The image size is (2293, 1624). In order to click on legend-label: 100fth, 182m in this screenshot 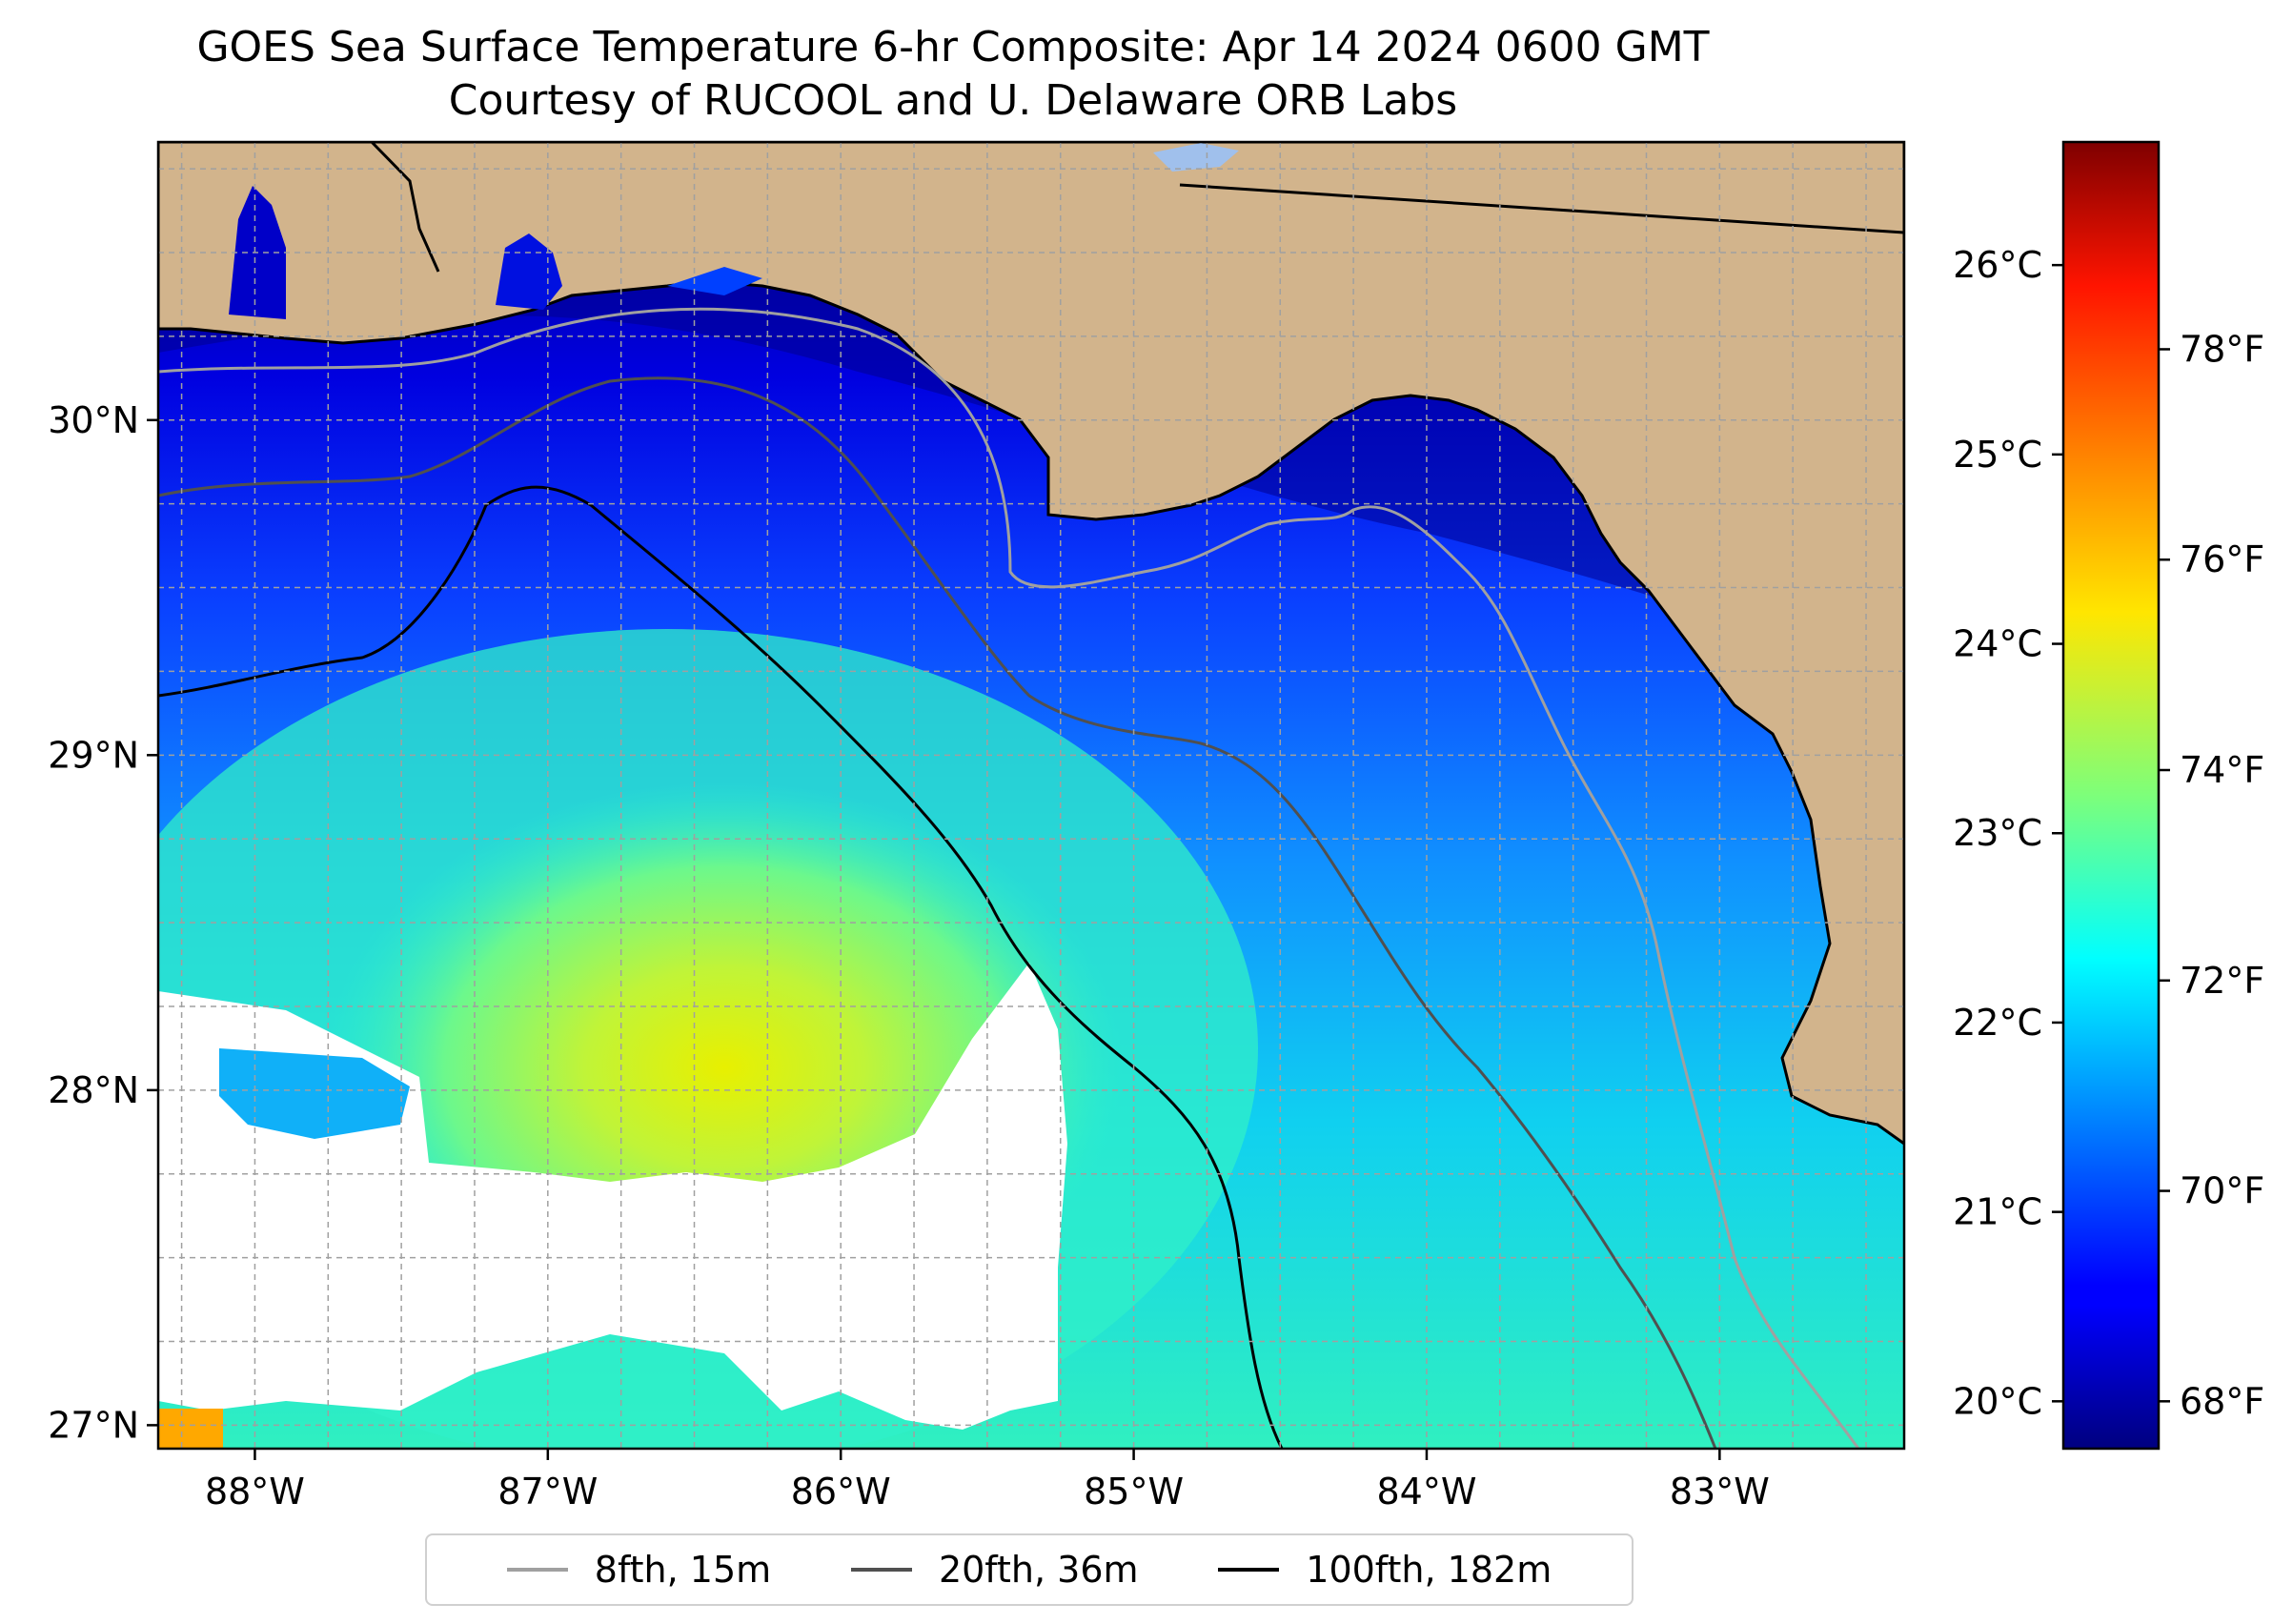, I will do `click(1429, 1570)`.